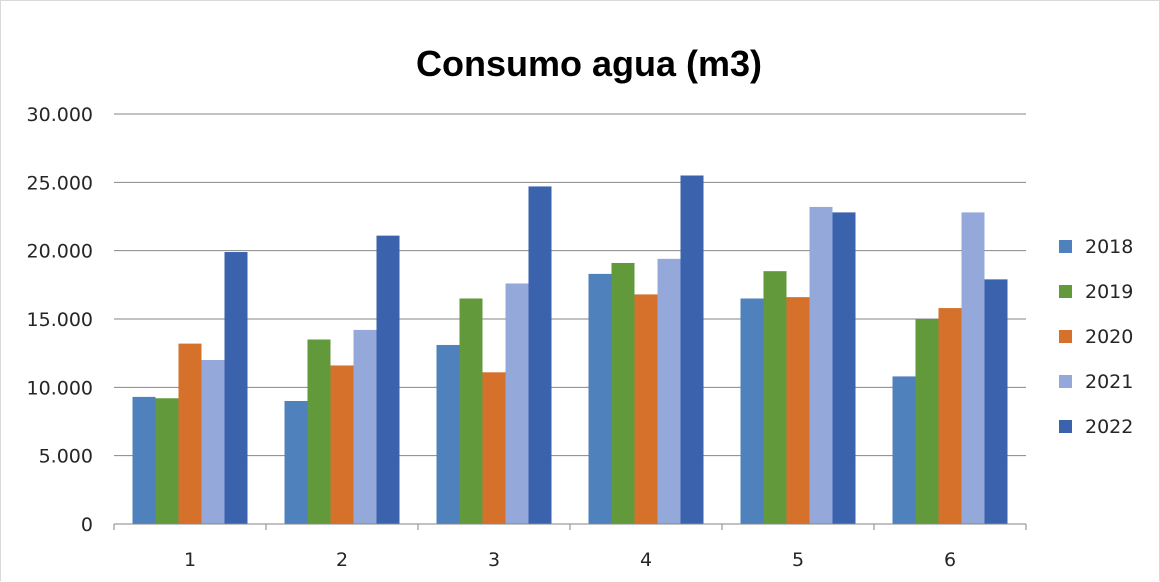 The image size is (1160, 582). What do you see at coordinates (950, 560) in the screenshot?
I see `x-tick-label: 6` at bounding box center [950, 560].